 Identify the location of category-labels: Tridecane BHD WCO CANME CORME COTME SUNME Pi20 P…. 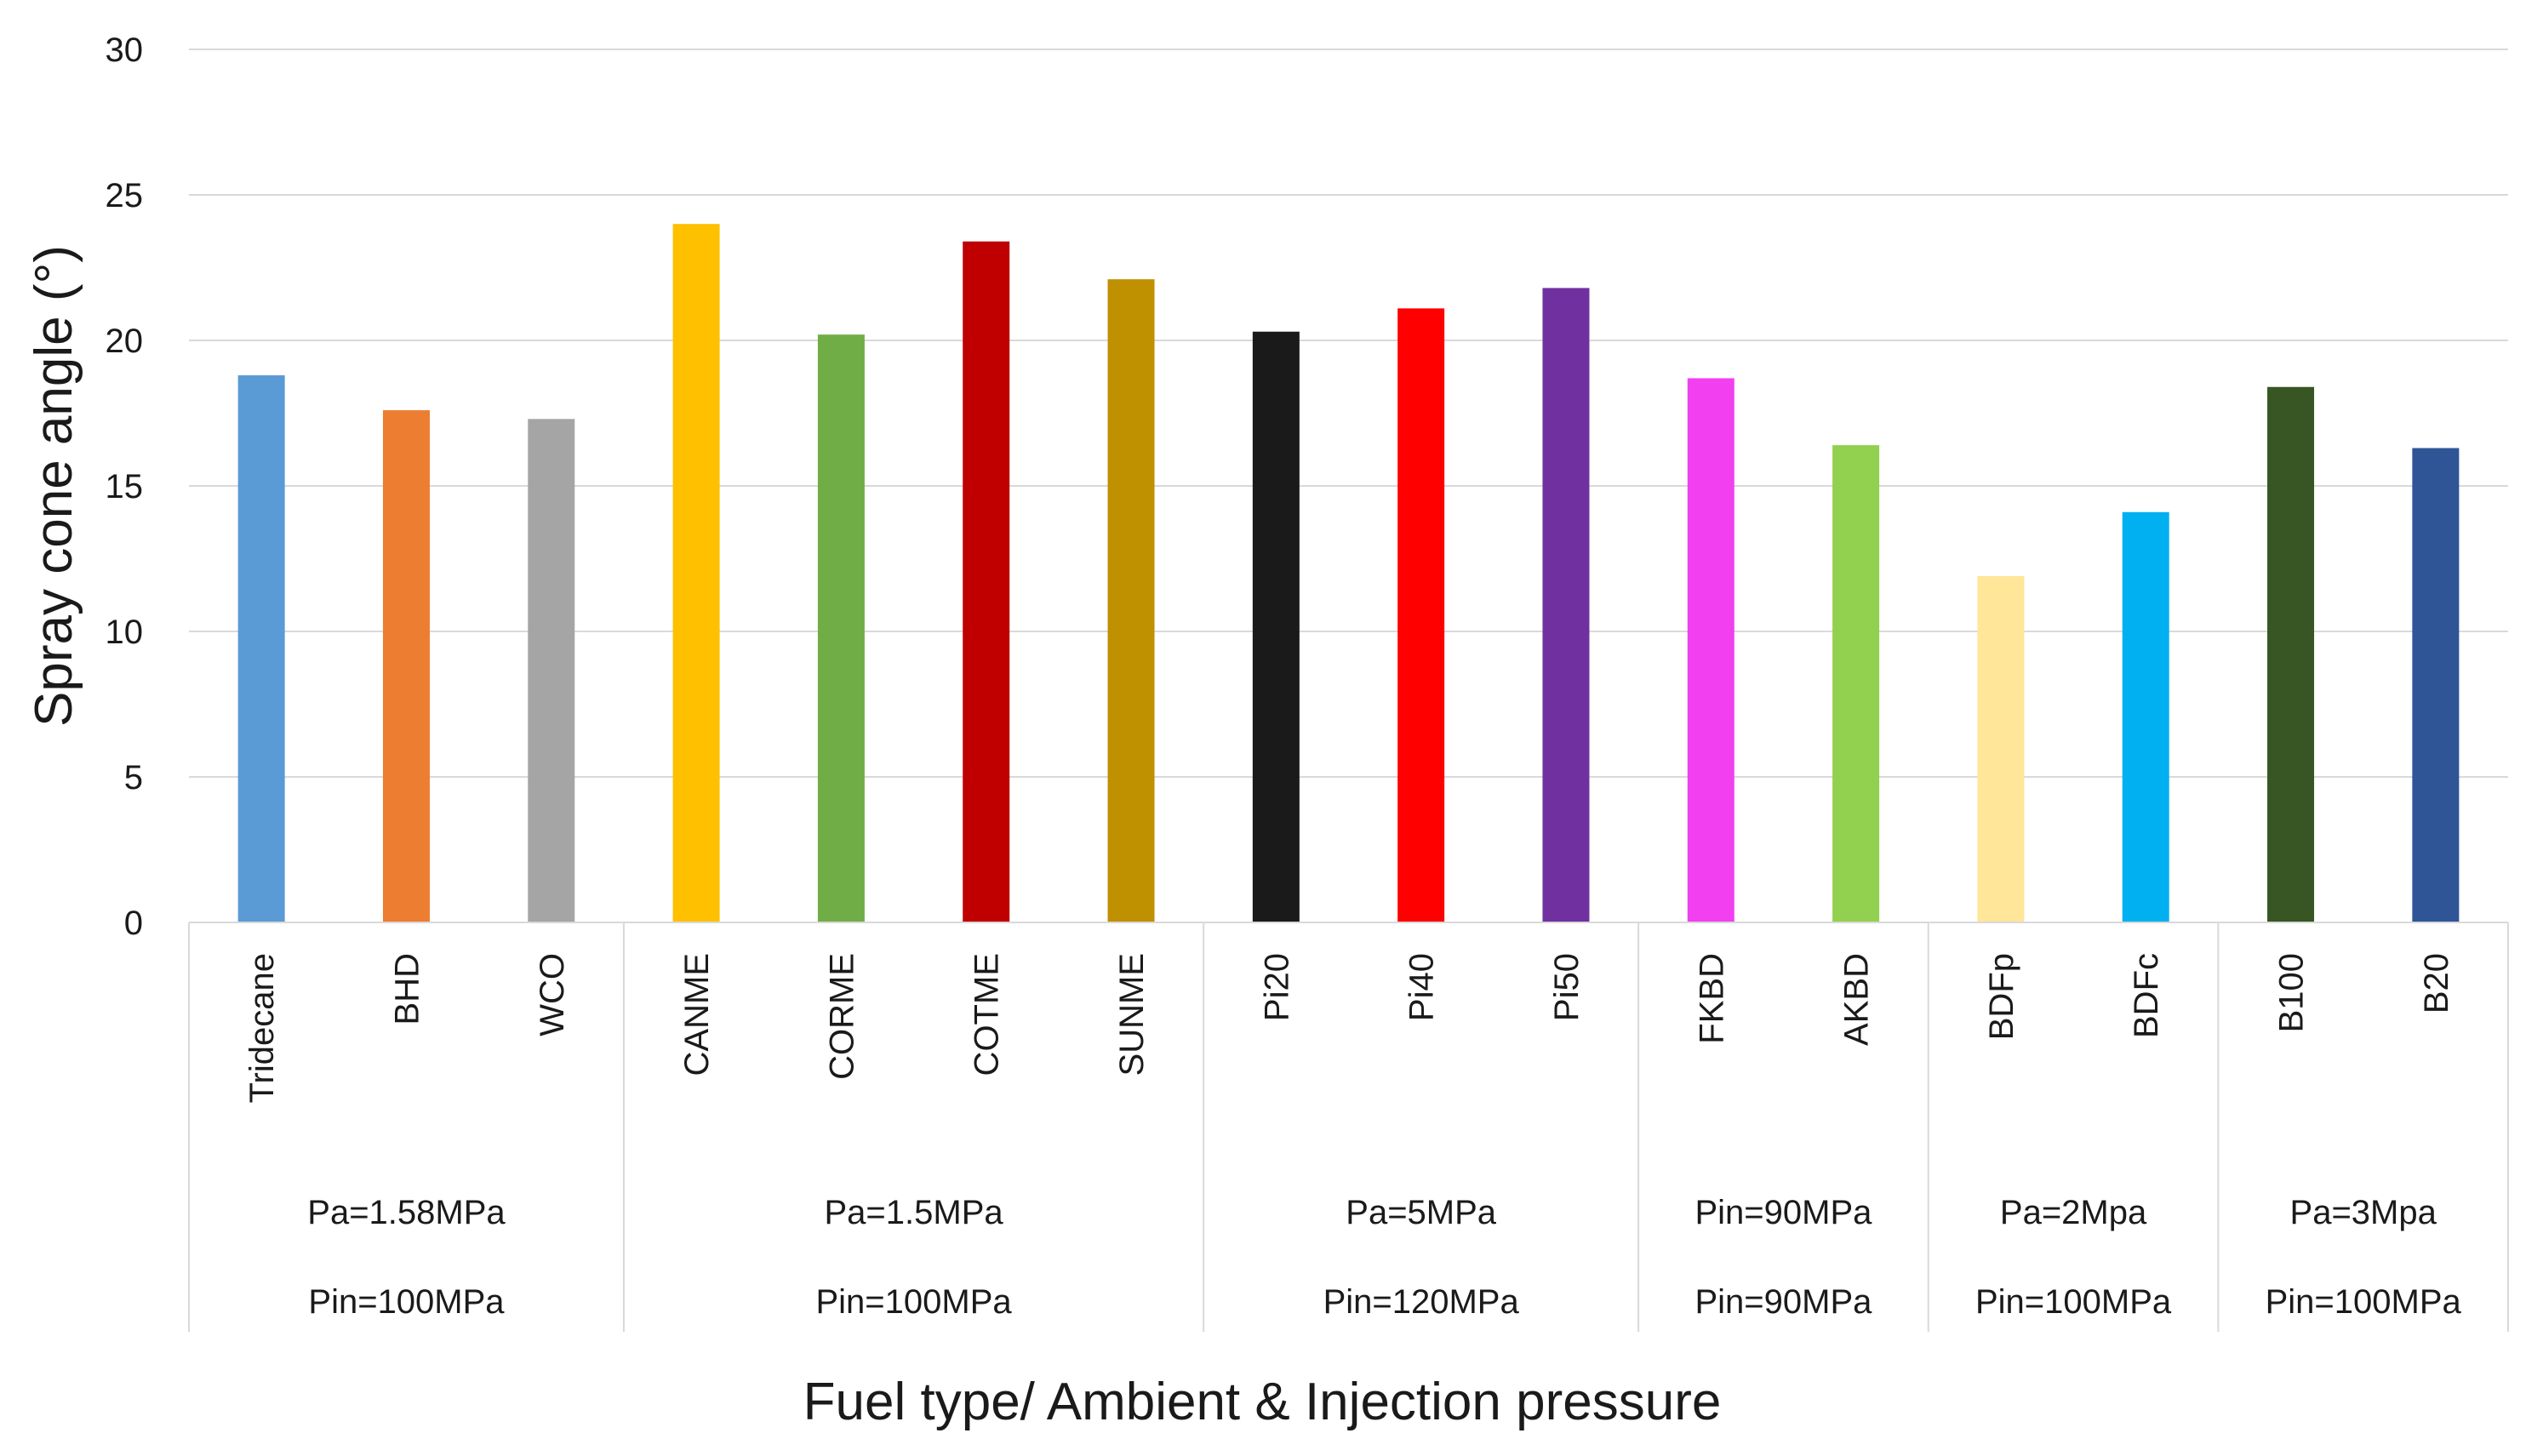
(1349, 1028).